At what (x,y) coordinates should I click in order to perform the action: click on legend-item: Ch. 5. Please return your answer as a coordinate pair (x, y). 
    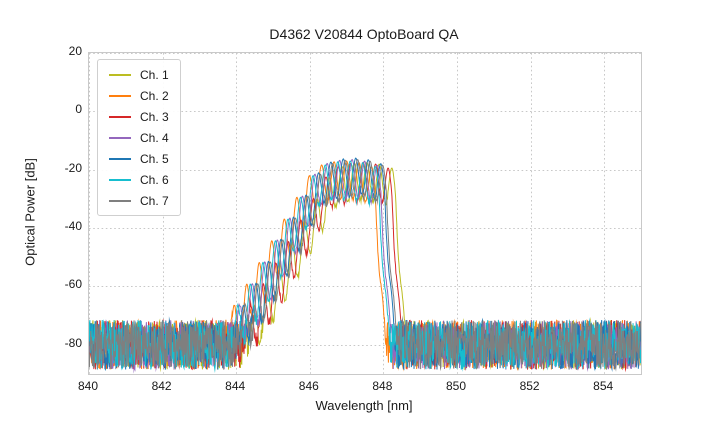
    Looking at the image, I should click on (139, 158).